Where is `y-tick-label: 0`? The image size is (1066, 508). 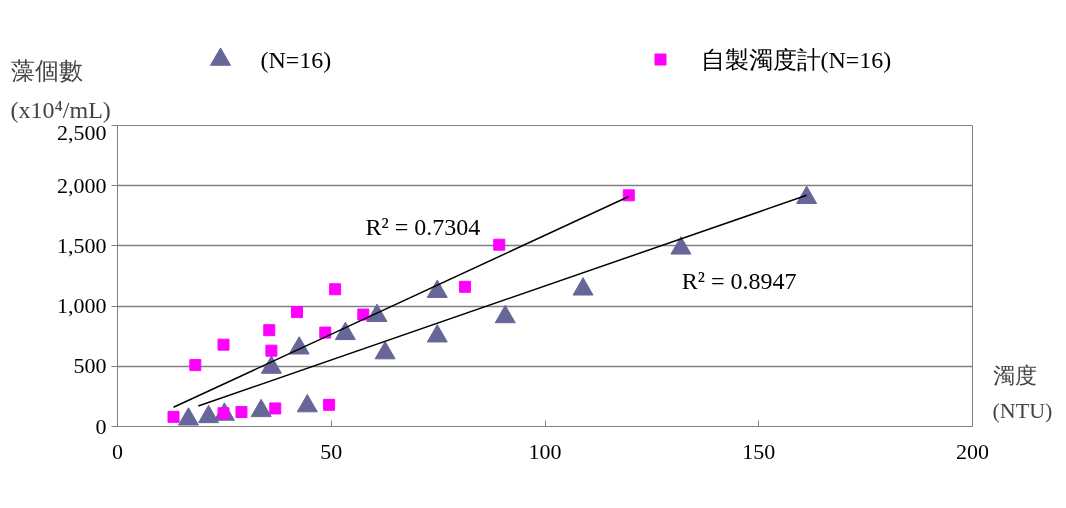 y-tick-label: 0 is located at coordinates (101, 426).